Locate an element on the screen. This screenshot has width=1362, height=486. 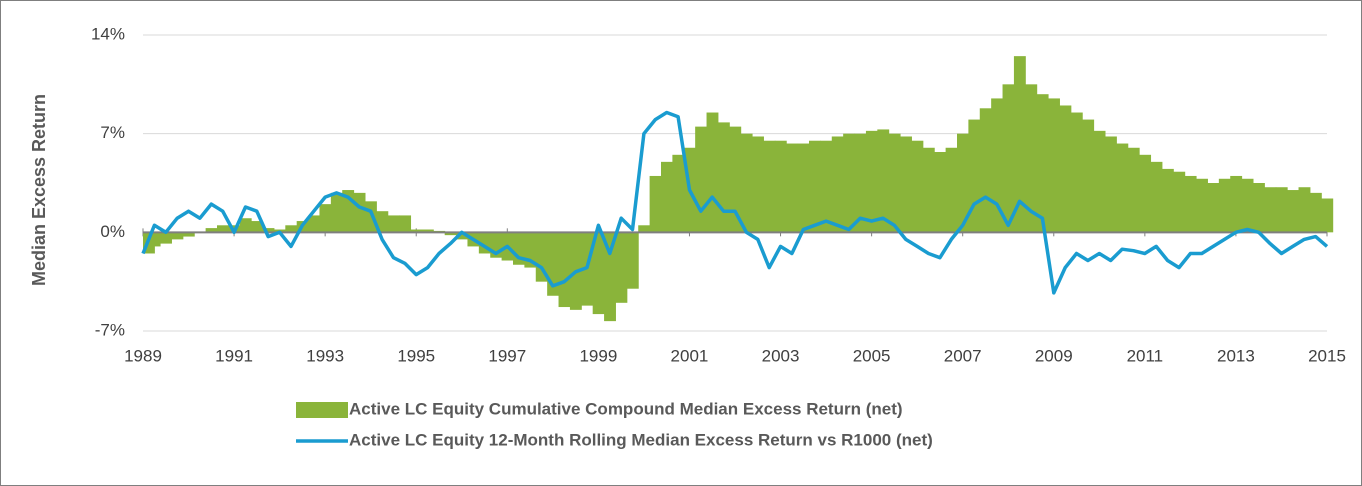
x-tick-label: 1989 is located at coordinates (143, 355).